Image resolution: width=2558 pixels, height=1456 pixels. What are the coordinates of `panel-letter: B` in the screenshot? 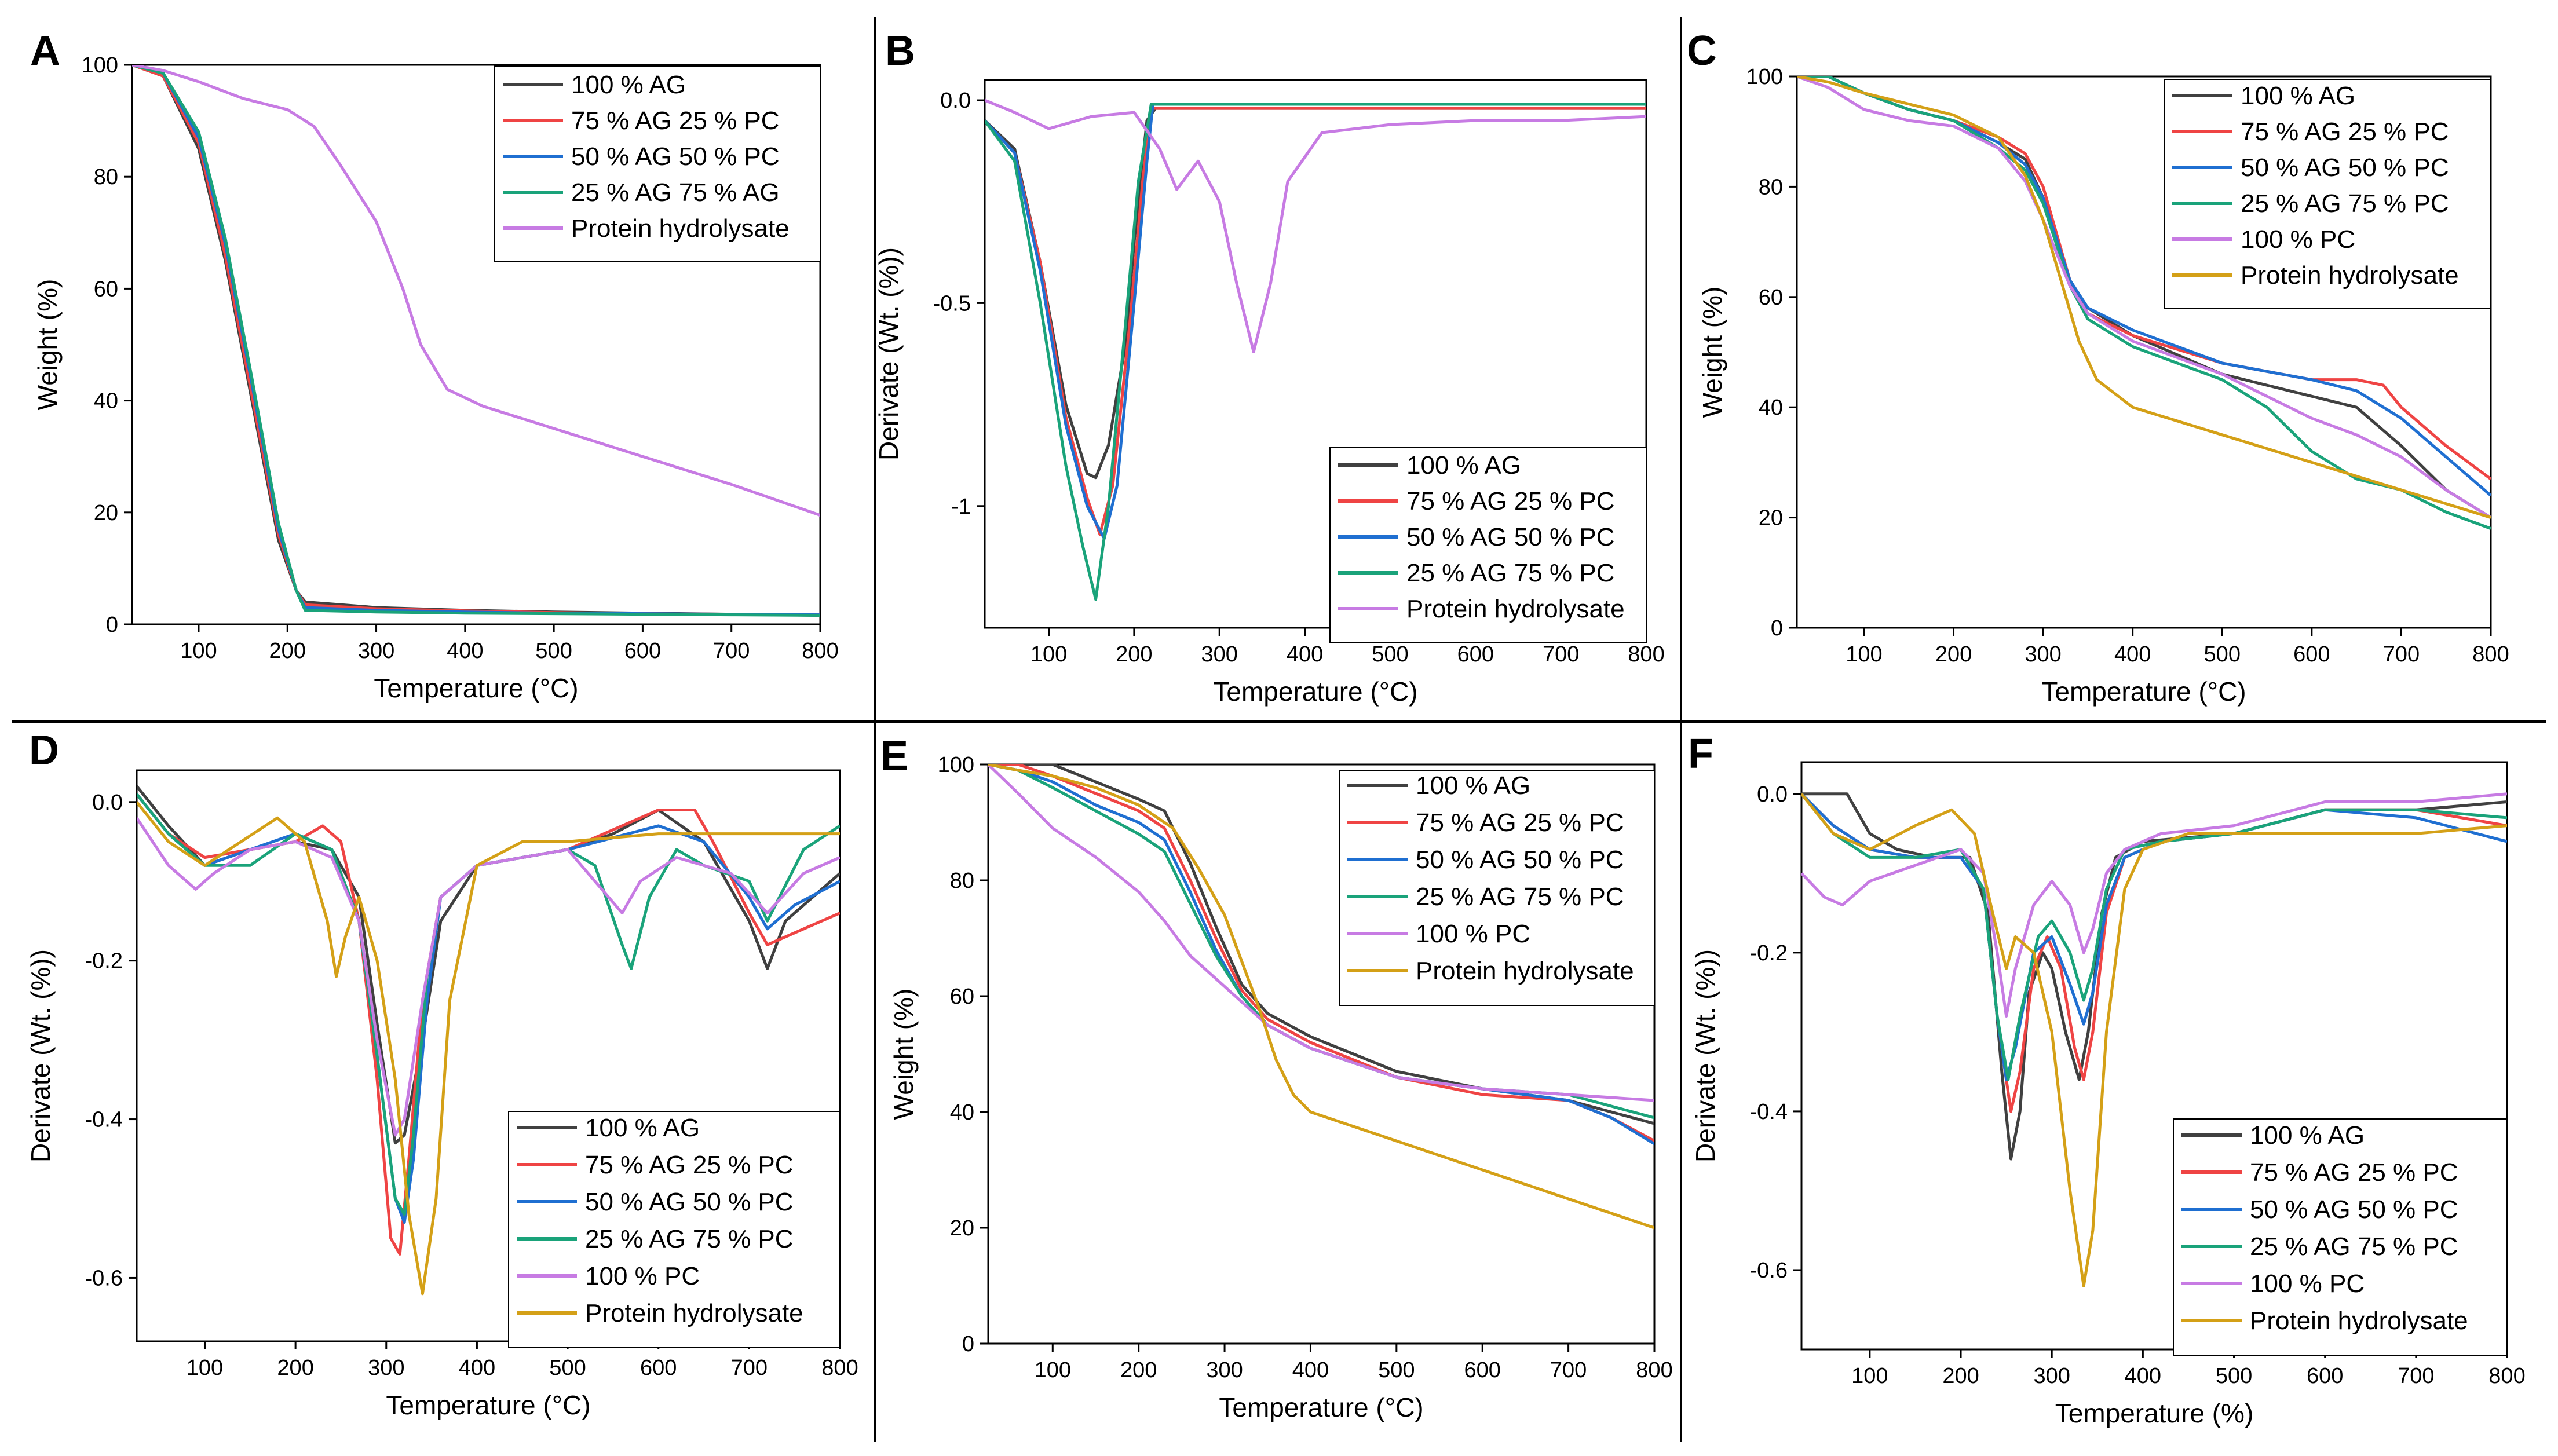 It's located at (900, 51).